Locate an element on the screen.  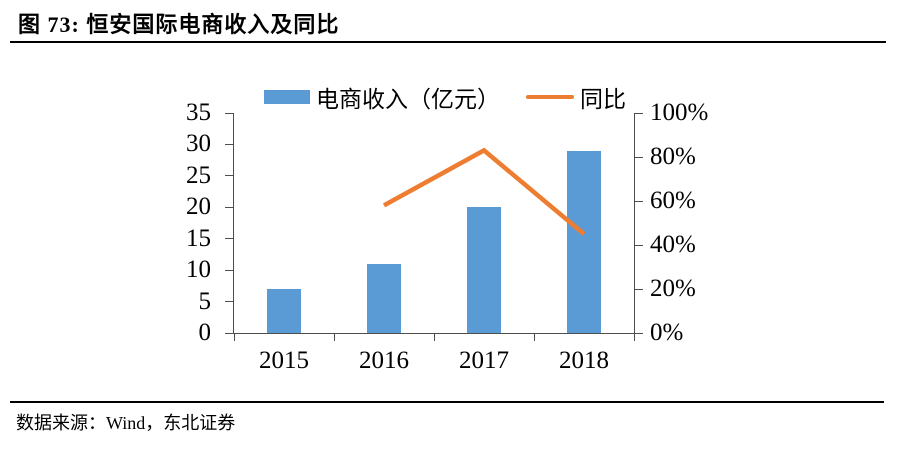
left-axis-label: 10 is located at coordinates (198, 270).